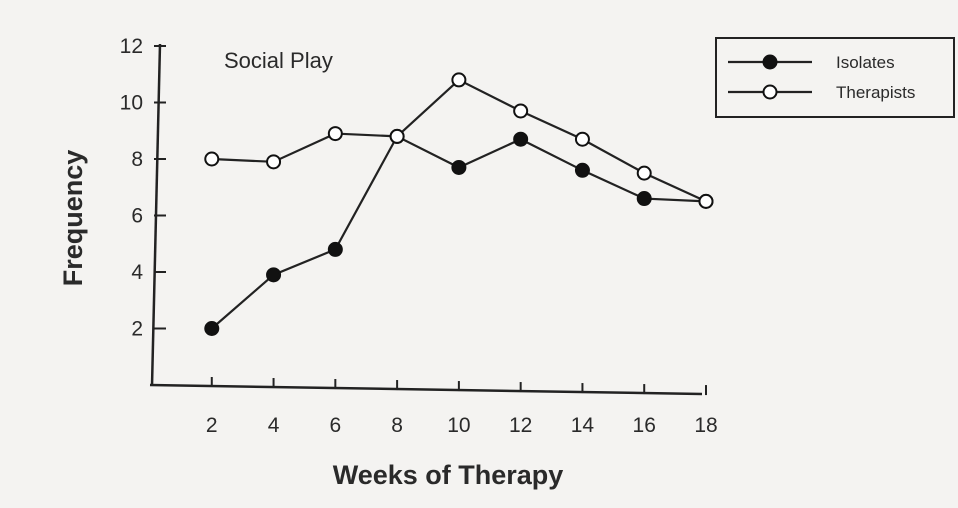 Image resolution: width=958 pixels, height=508 pixels. I want to click on y-tick-label: 6, so click(137, 216).